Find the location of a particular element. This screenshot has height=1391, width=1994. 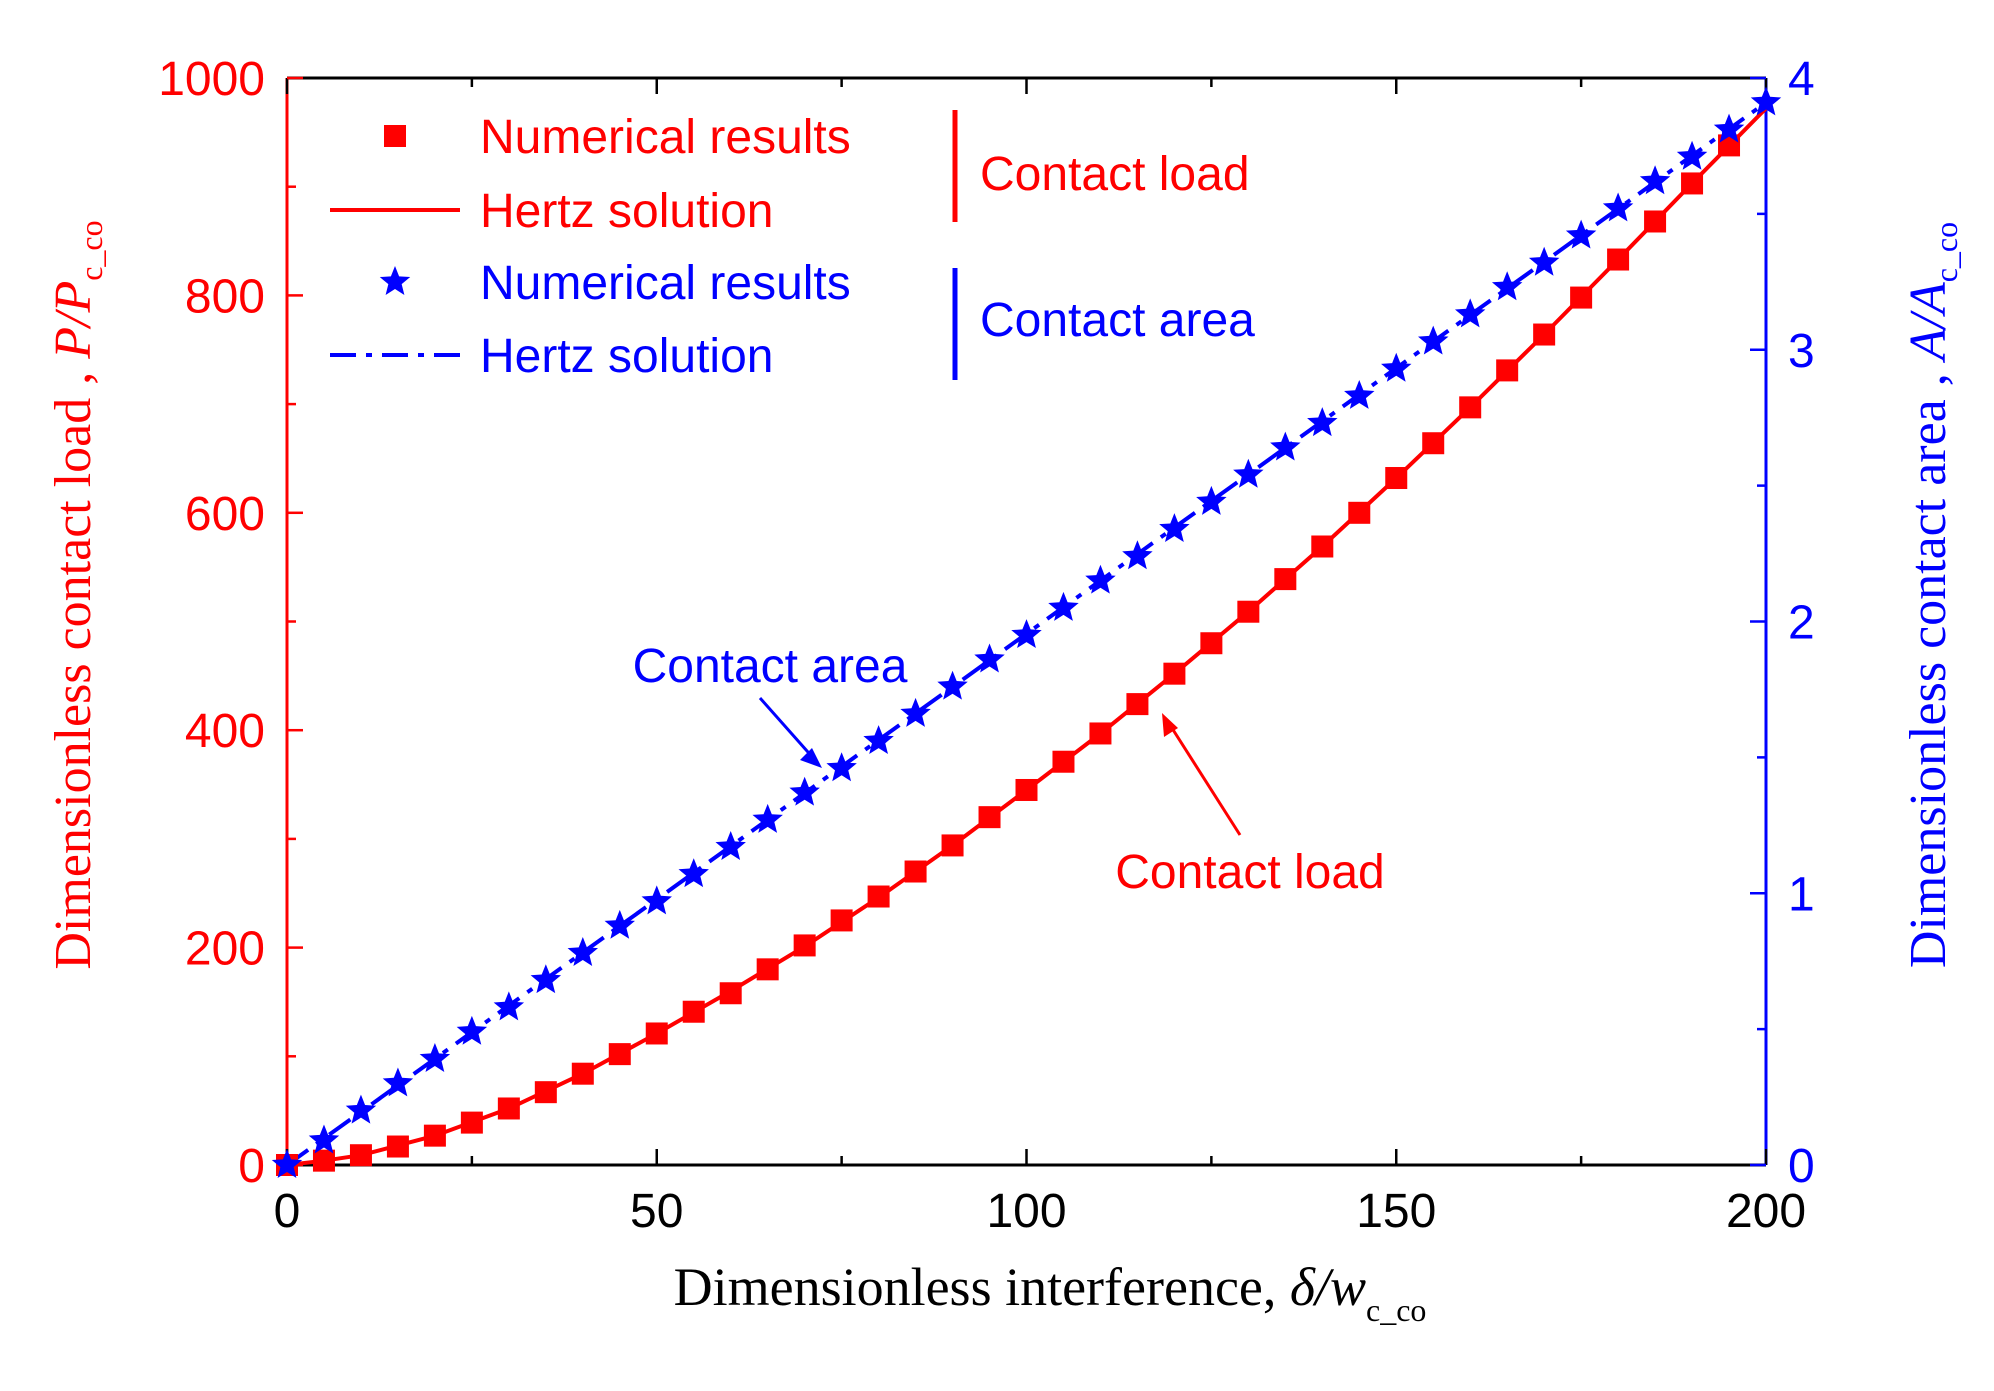

y-right-label-prefix: Dimensionless contact area , is located at coordinates (1928, 664).